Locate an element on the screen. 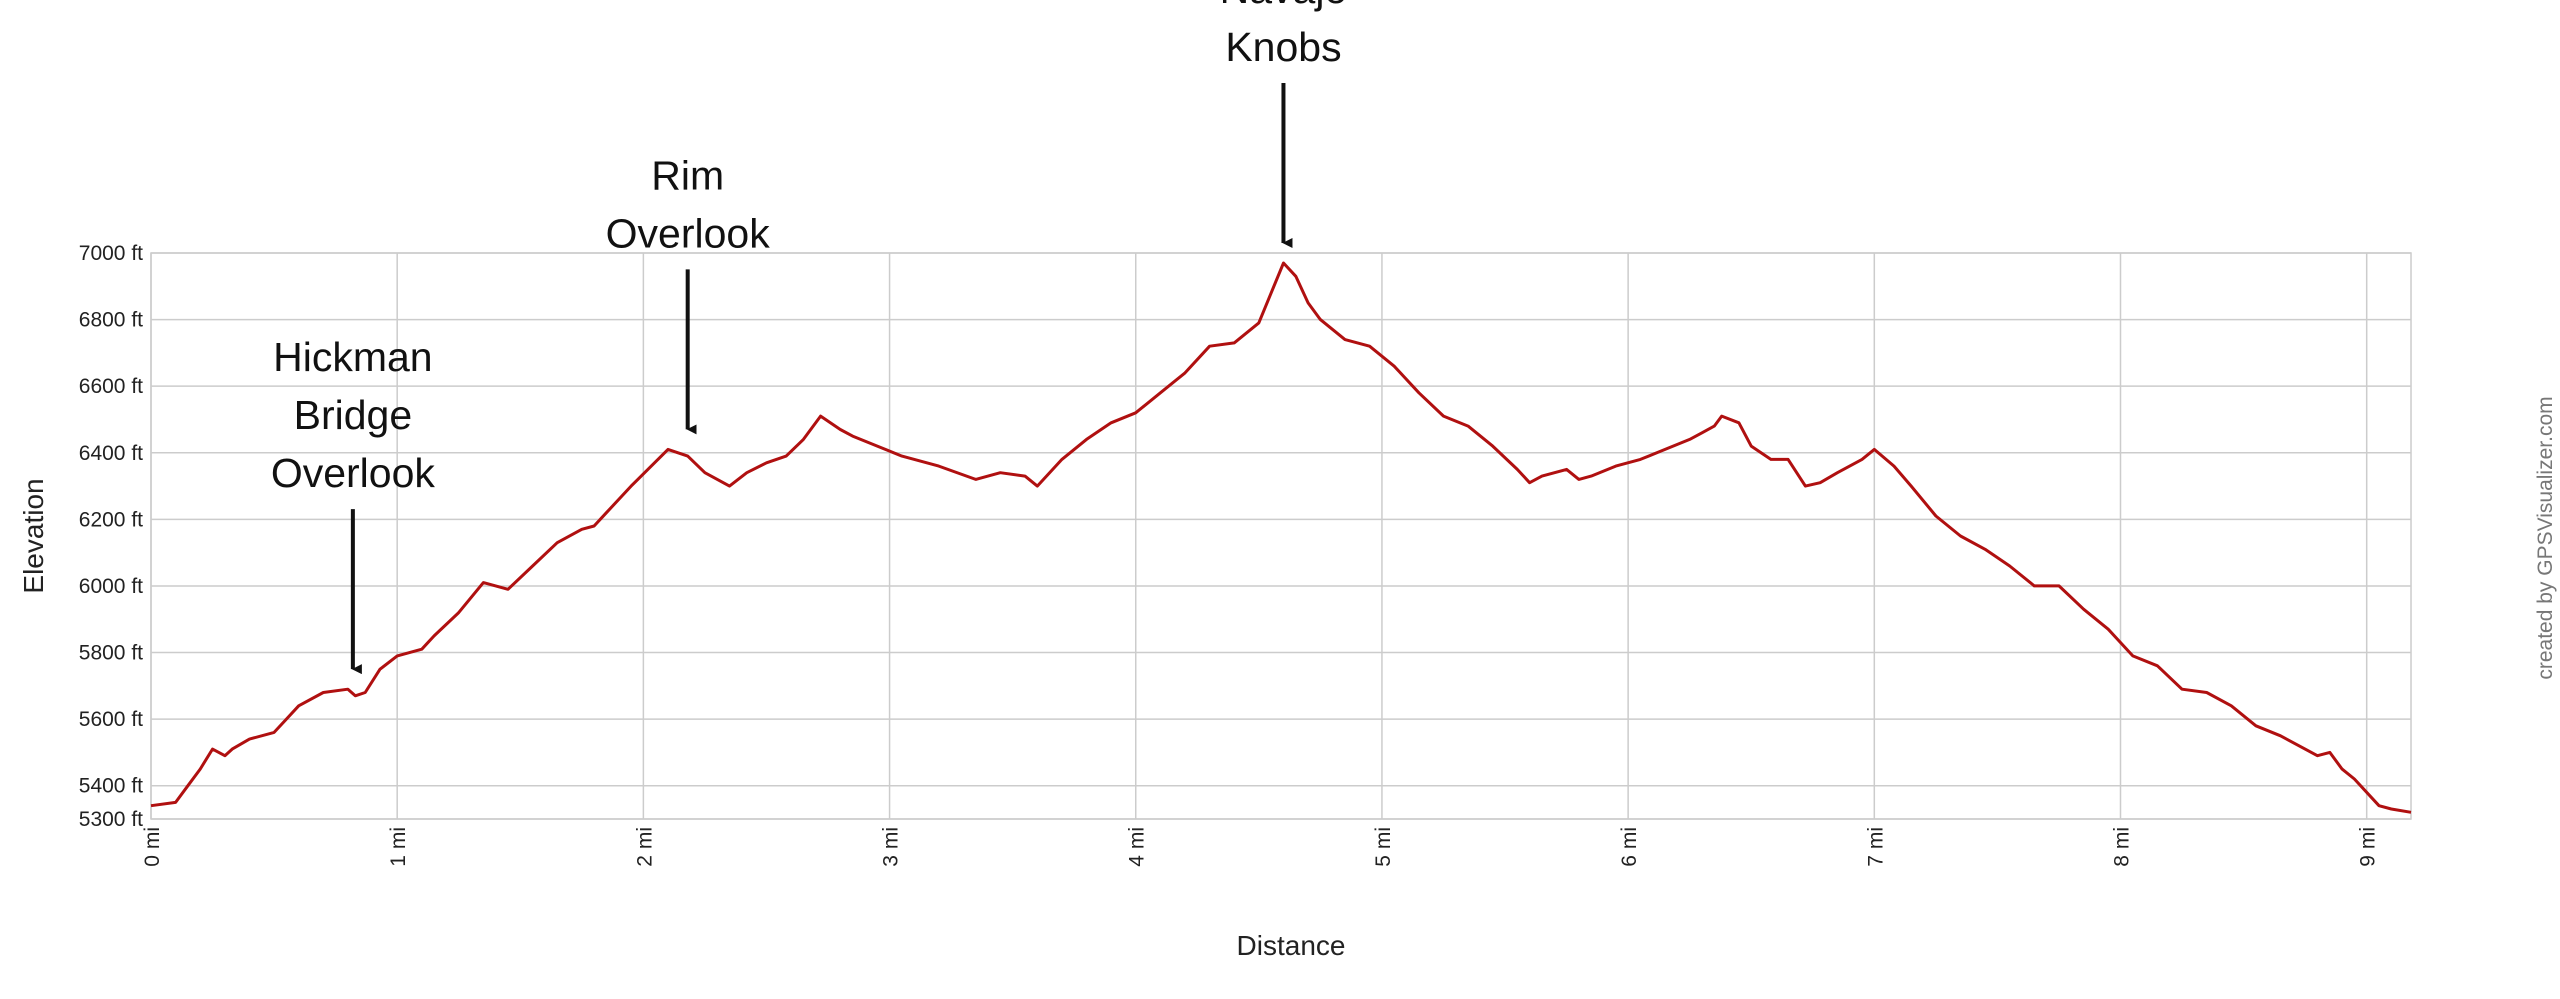  y-tick-label: 7000 ft is located at coordinates (111, 253).